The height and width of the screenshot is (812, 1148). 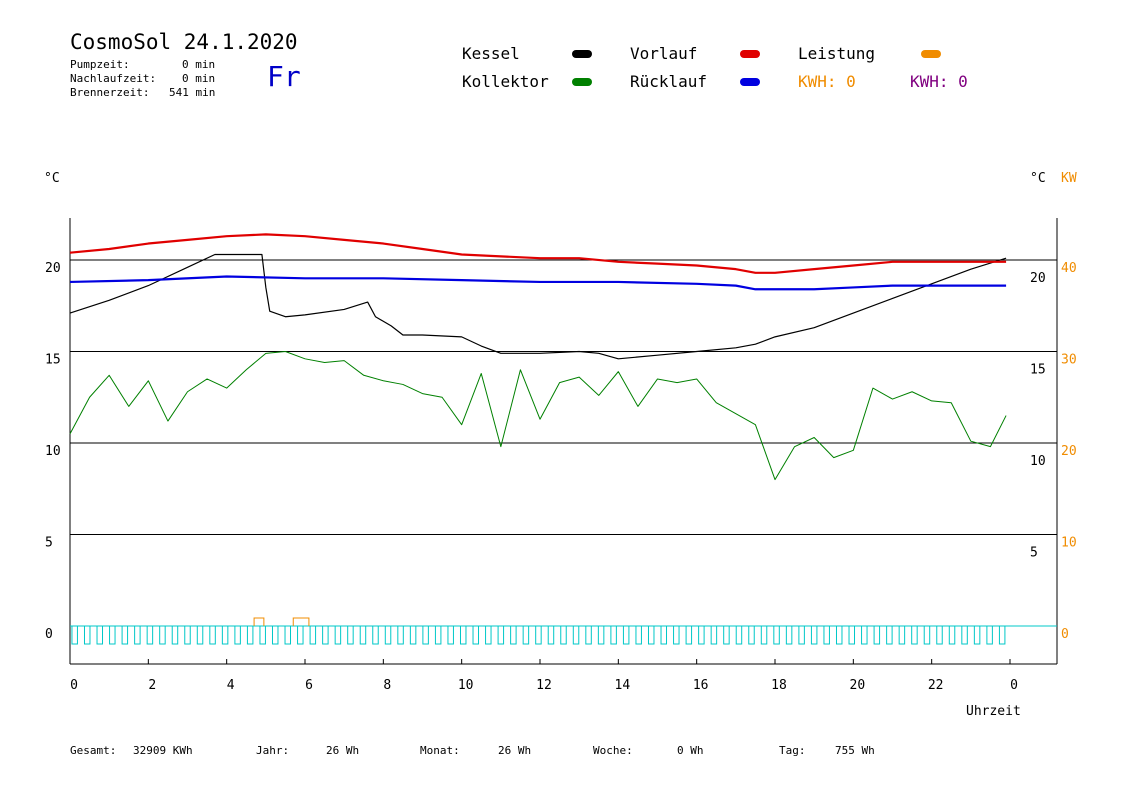 What do you see at coordinates (466, 685) in the screenshot?
I see `x-tick-label: 10` at bounding box center [466, 685].